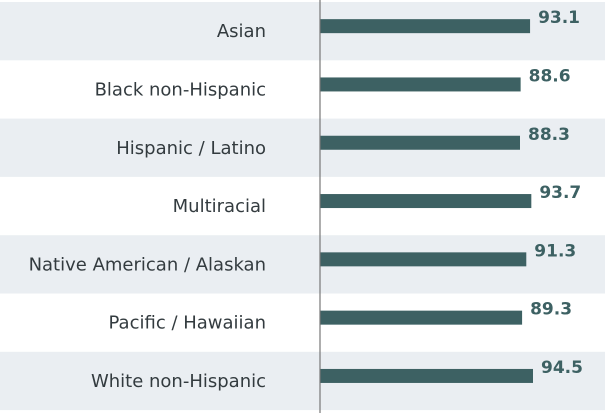 The height and width of the screenshot is (418, 605). Describe the element at coordinates (180, 89) in the screenshot. I see `category-label: Black non-Hispanic` at that location.